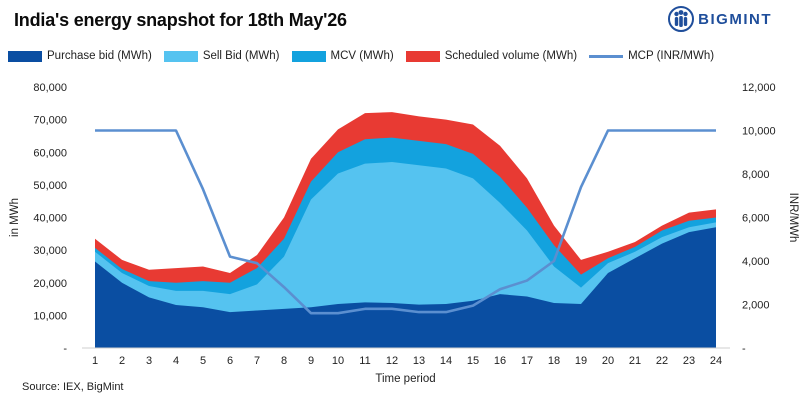  What do you see at coordinates (99, 56) in the screenshot?
I see `legend-label-purchase-bid: Purchase bid (MWh)` at bounding box center [99, 56].